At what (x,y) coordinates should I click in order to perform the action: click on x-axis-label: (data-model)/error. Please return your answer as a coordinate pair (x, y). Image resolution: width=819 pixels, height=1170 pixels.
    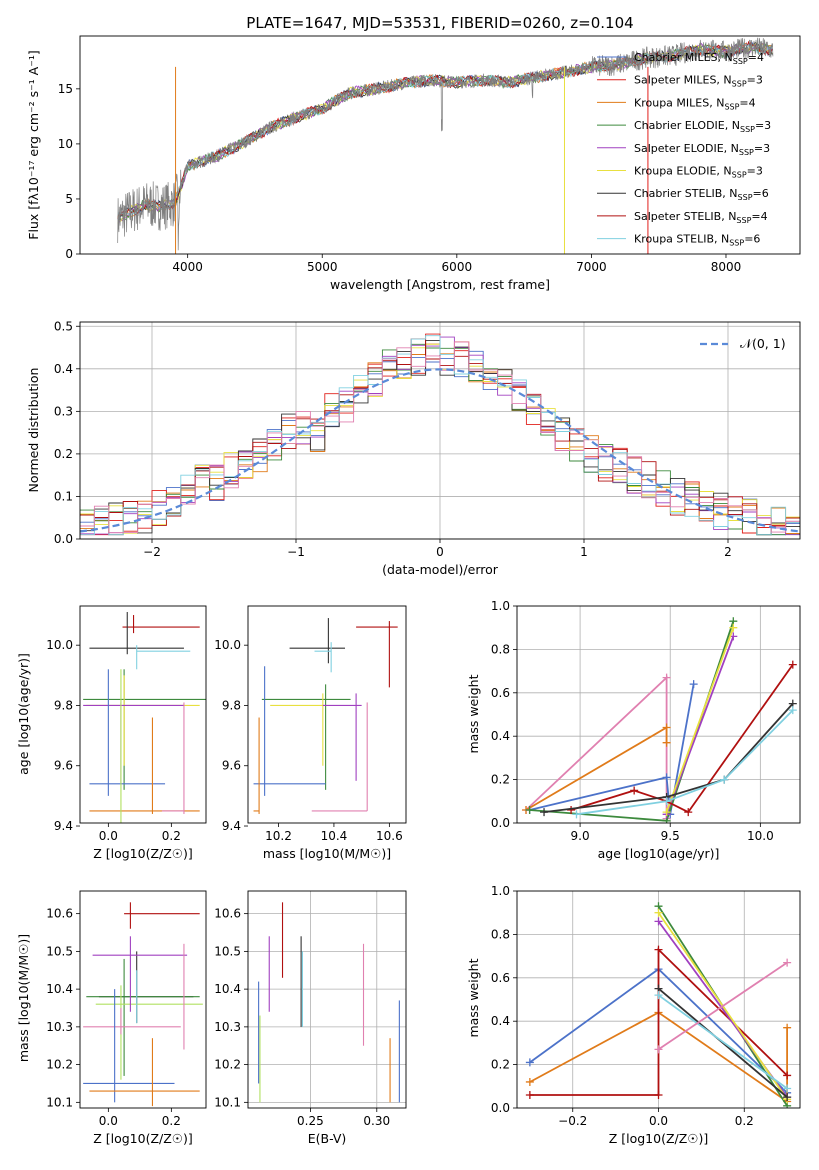
    Looking at the image, I should click on (440, 569).